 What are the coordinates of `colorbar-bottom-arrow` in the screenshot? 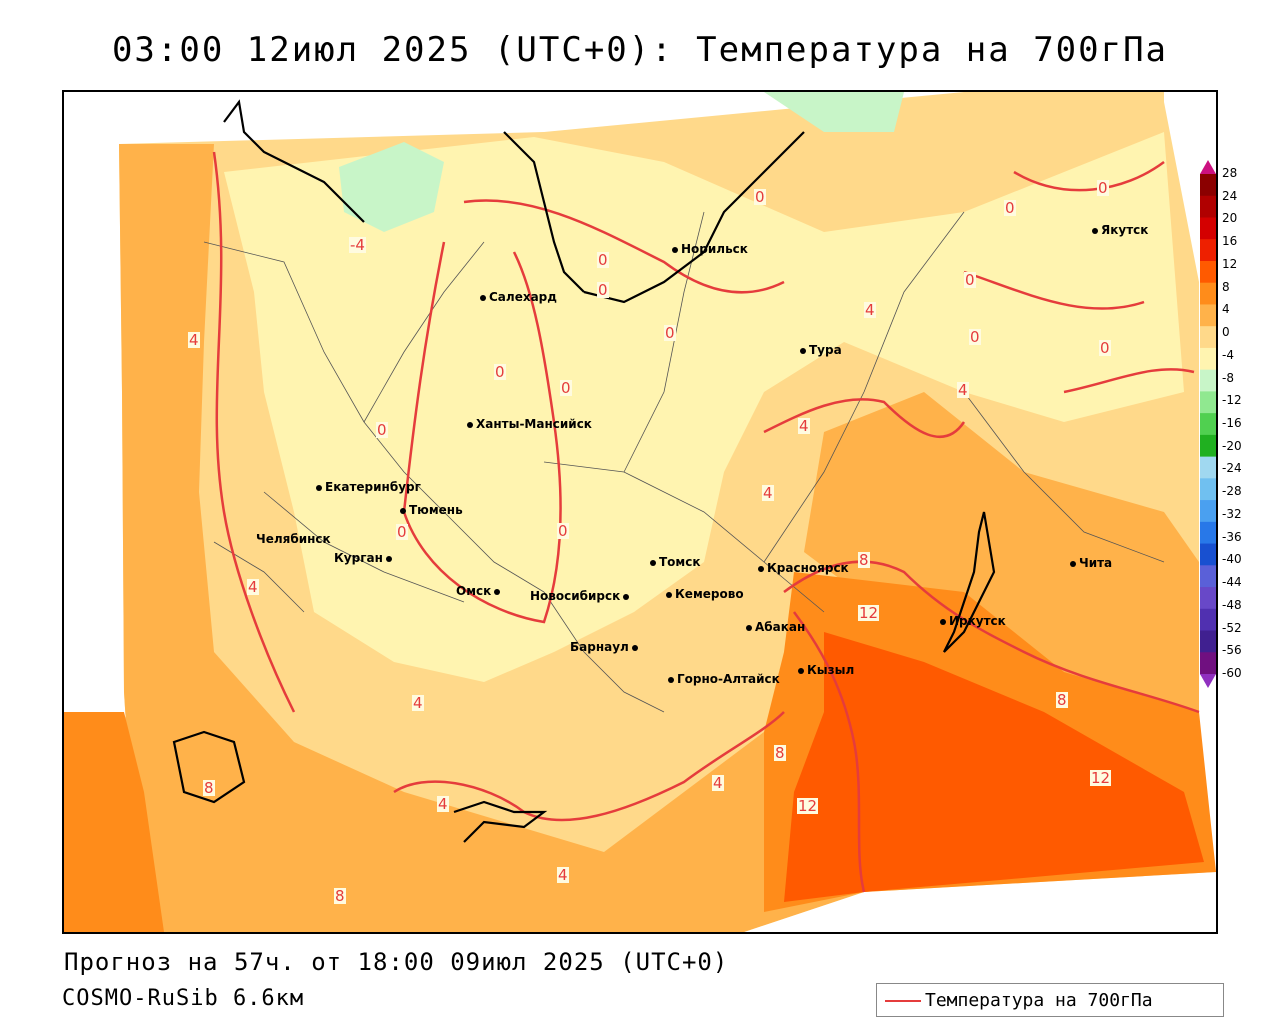 It's located at (1208, 681).